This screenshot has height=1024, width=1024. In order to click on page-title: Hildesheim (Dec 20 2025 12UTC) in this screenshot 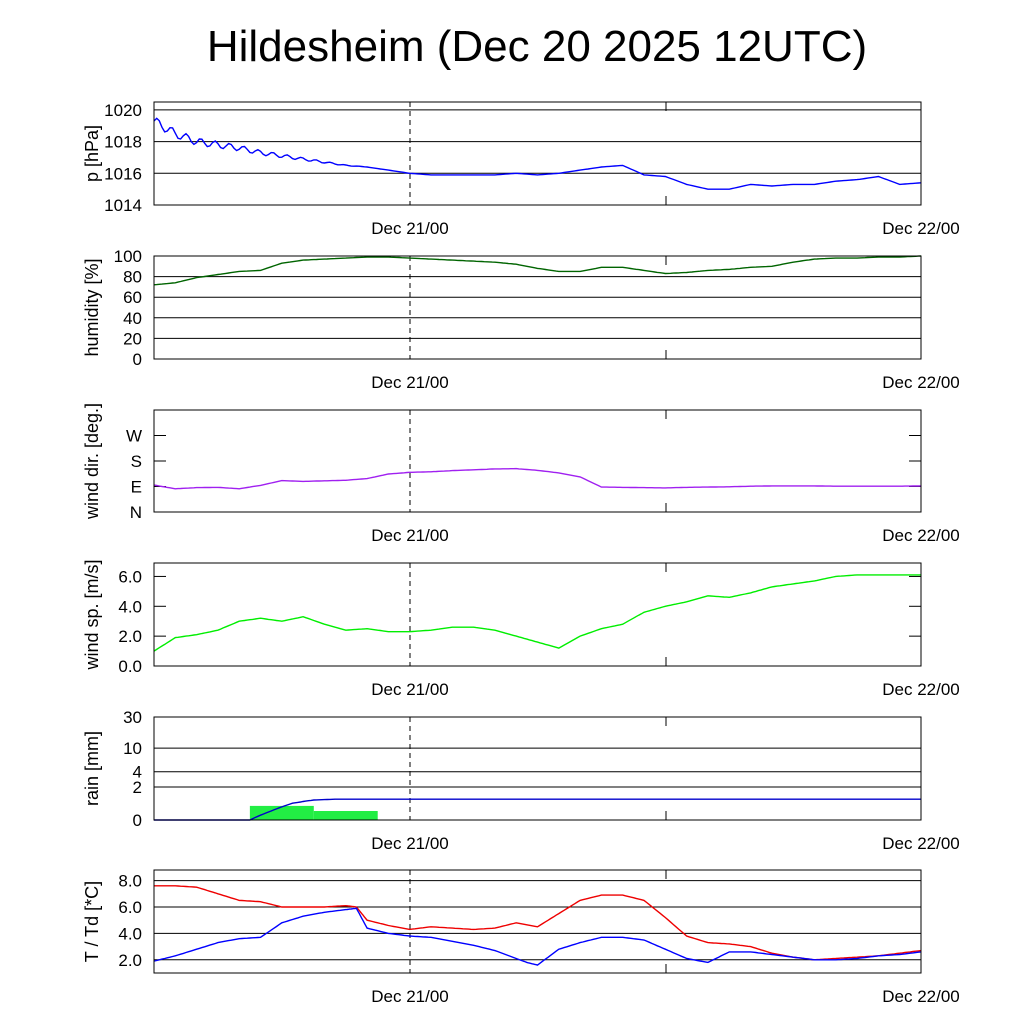, I will do `click(537, 46)`.